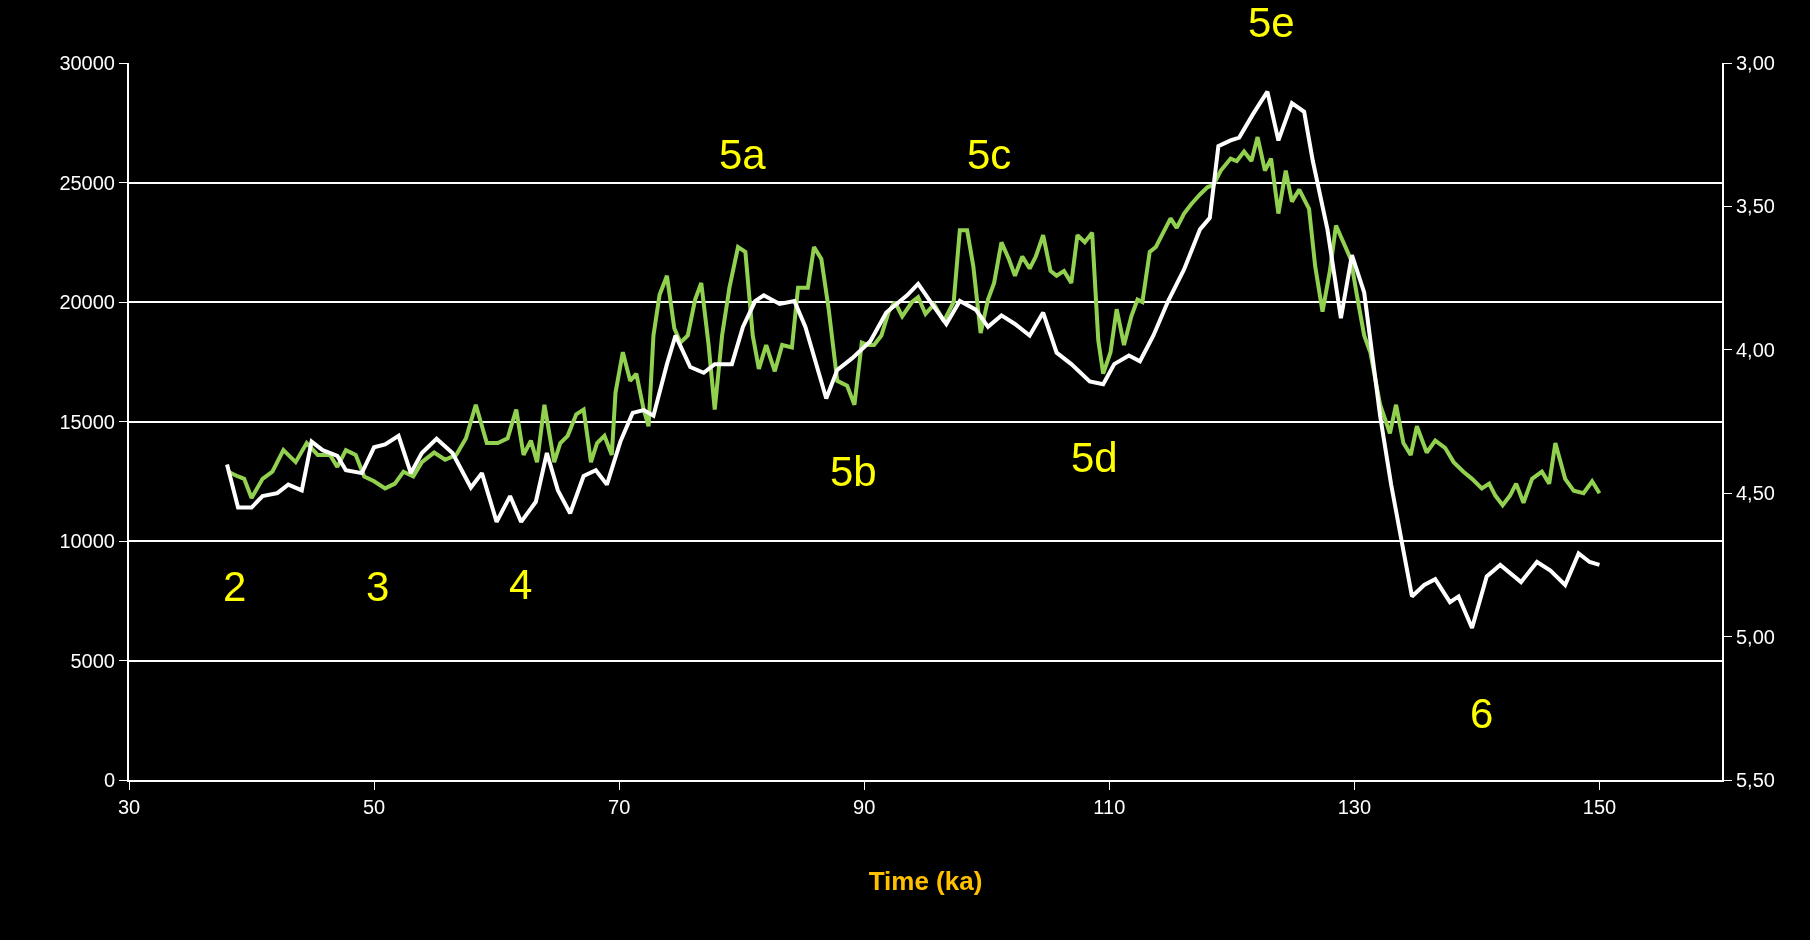 This screenshot has height=940, width=1810. I want to click on y2-tick-label: 3,50, so click(1755, 206).